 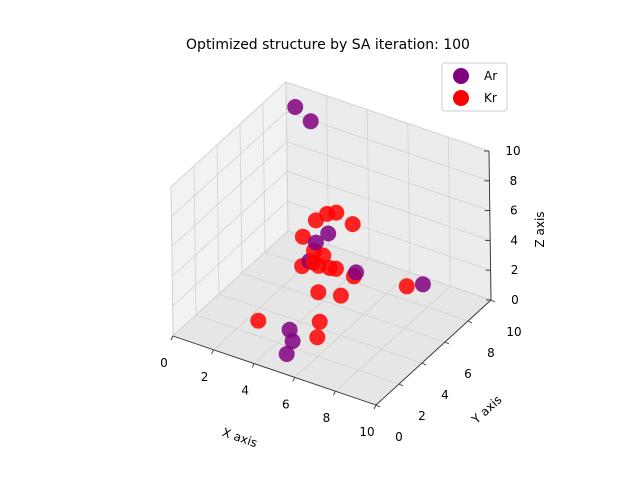 I want to click on y-tick-label: 6, so click(x=468, y=374).